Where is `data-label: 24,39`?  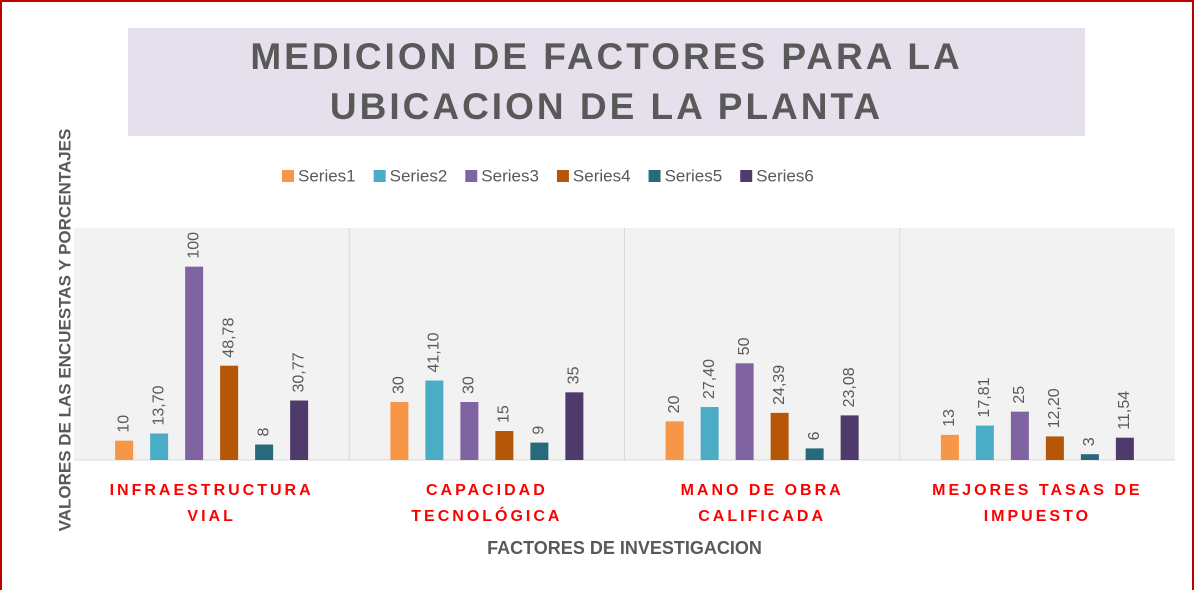
data-label: 24,39 is located at coordinates (779, 385).